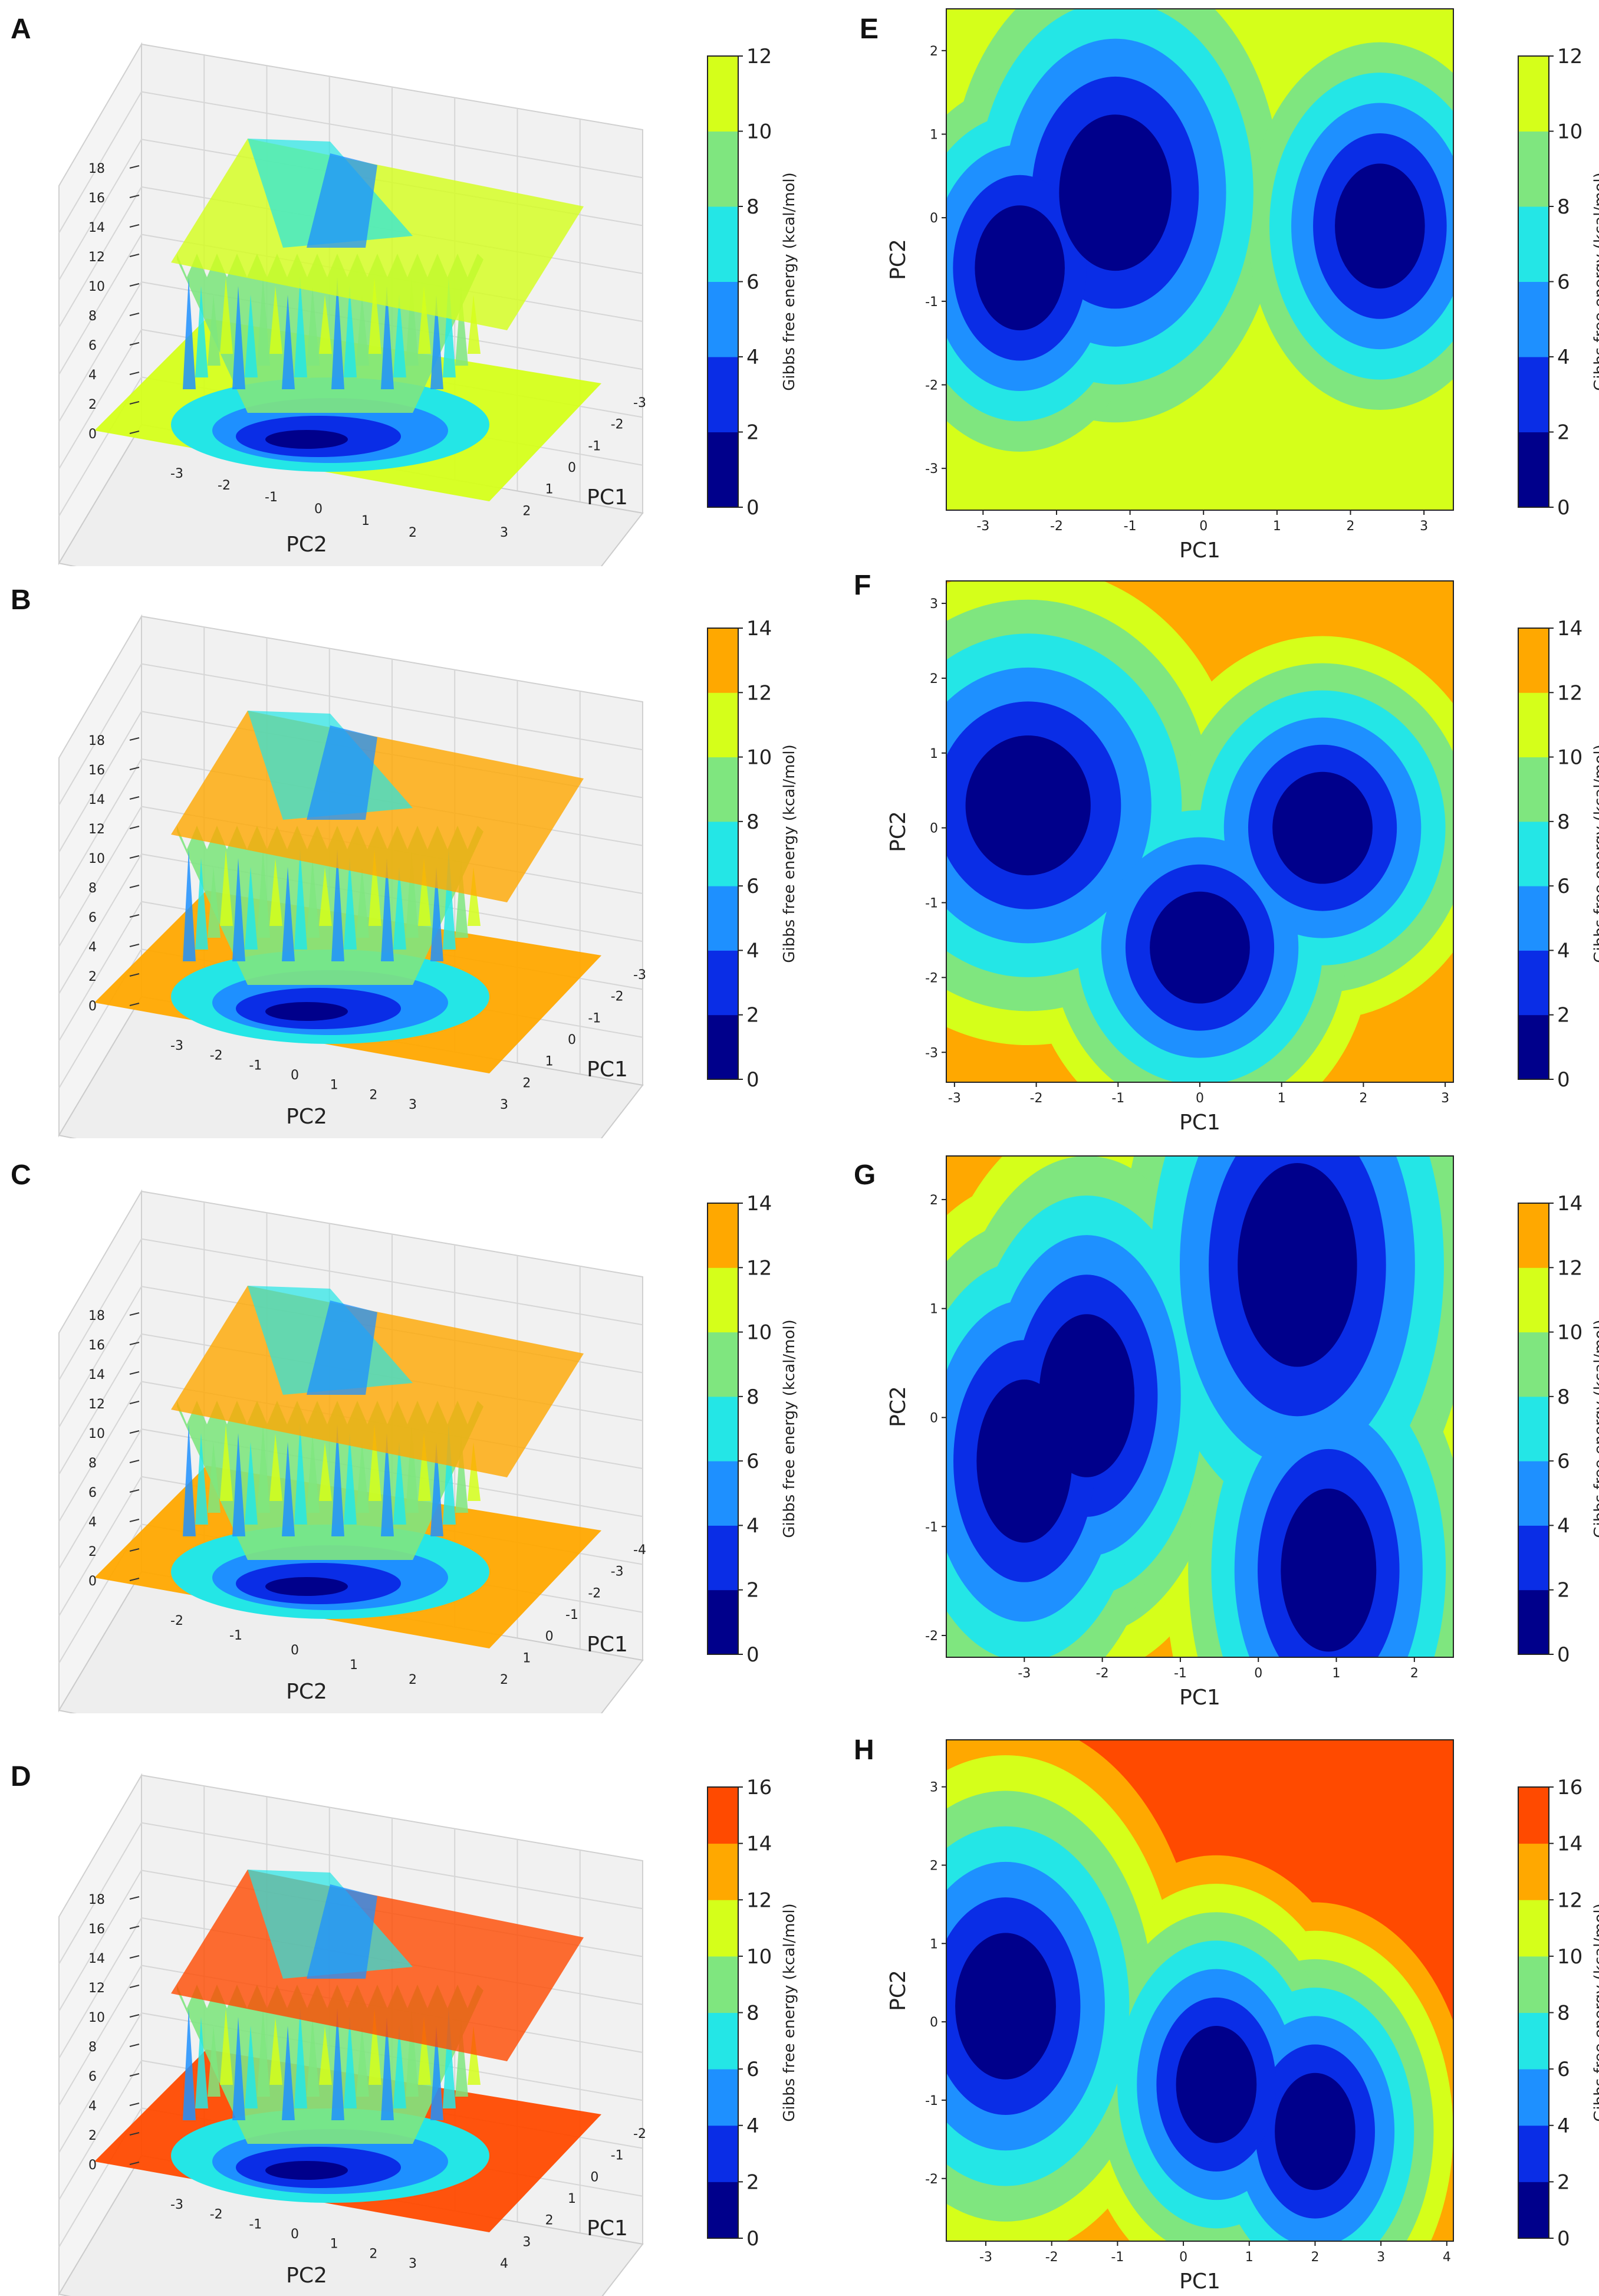 This screenshot has width=1599, height=2296. Describe the element at coordinates (21, 1175) in the screenshot. I see `panel-label-C: C` at that location.